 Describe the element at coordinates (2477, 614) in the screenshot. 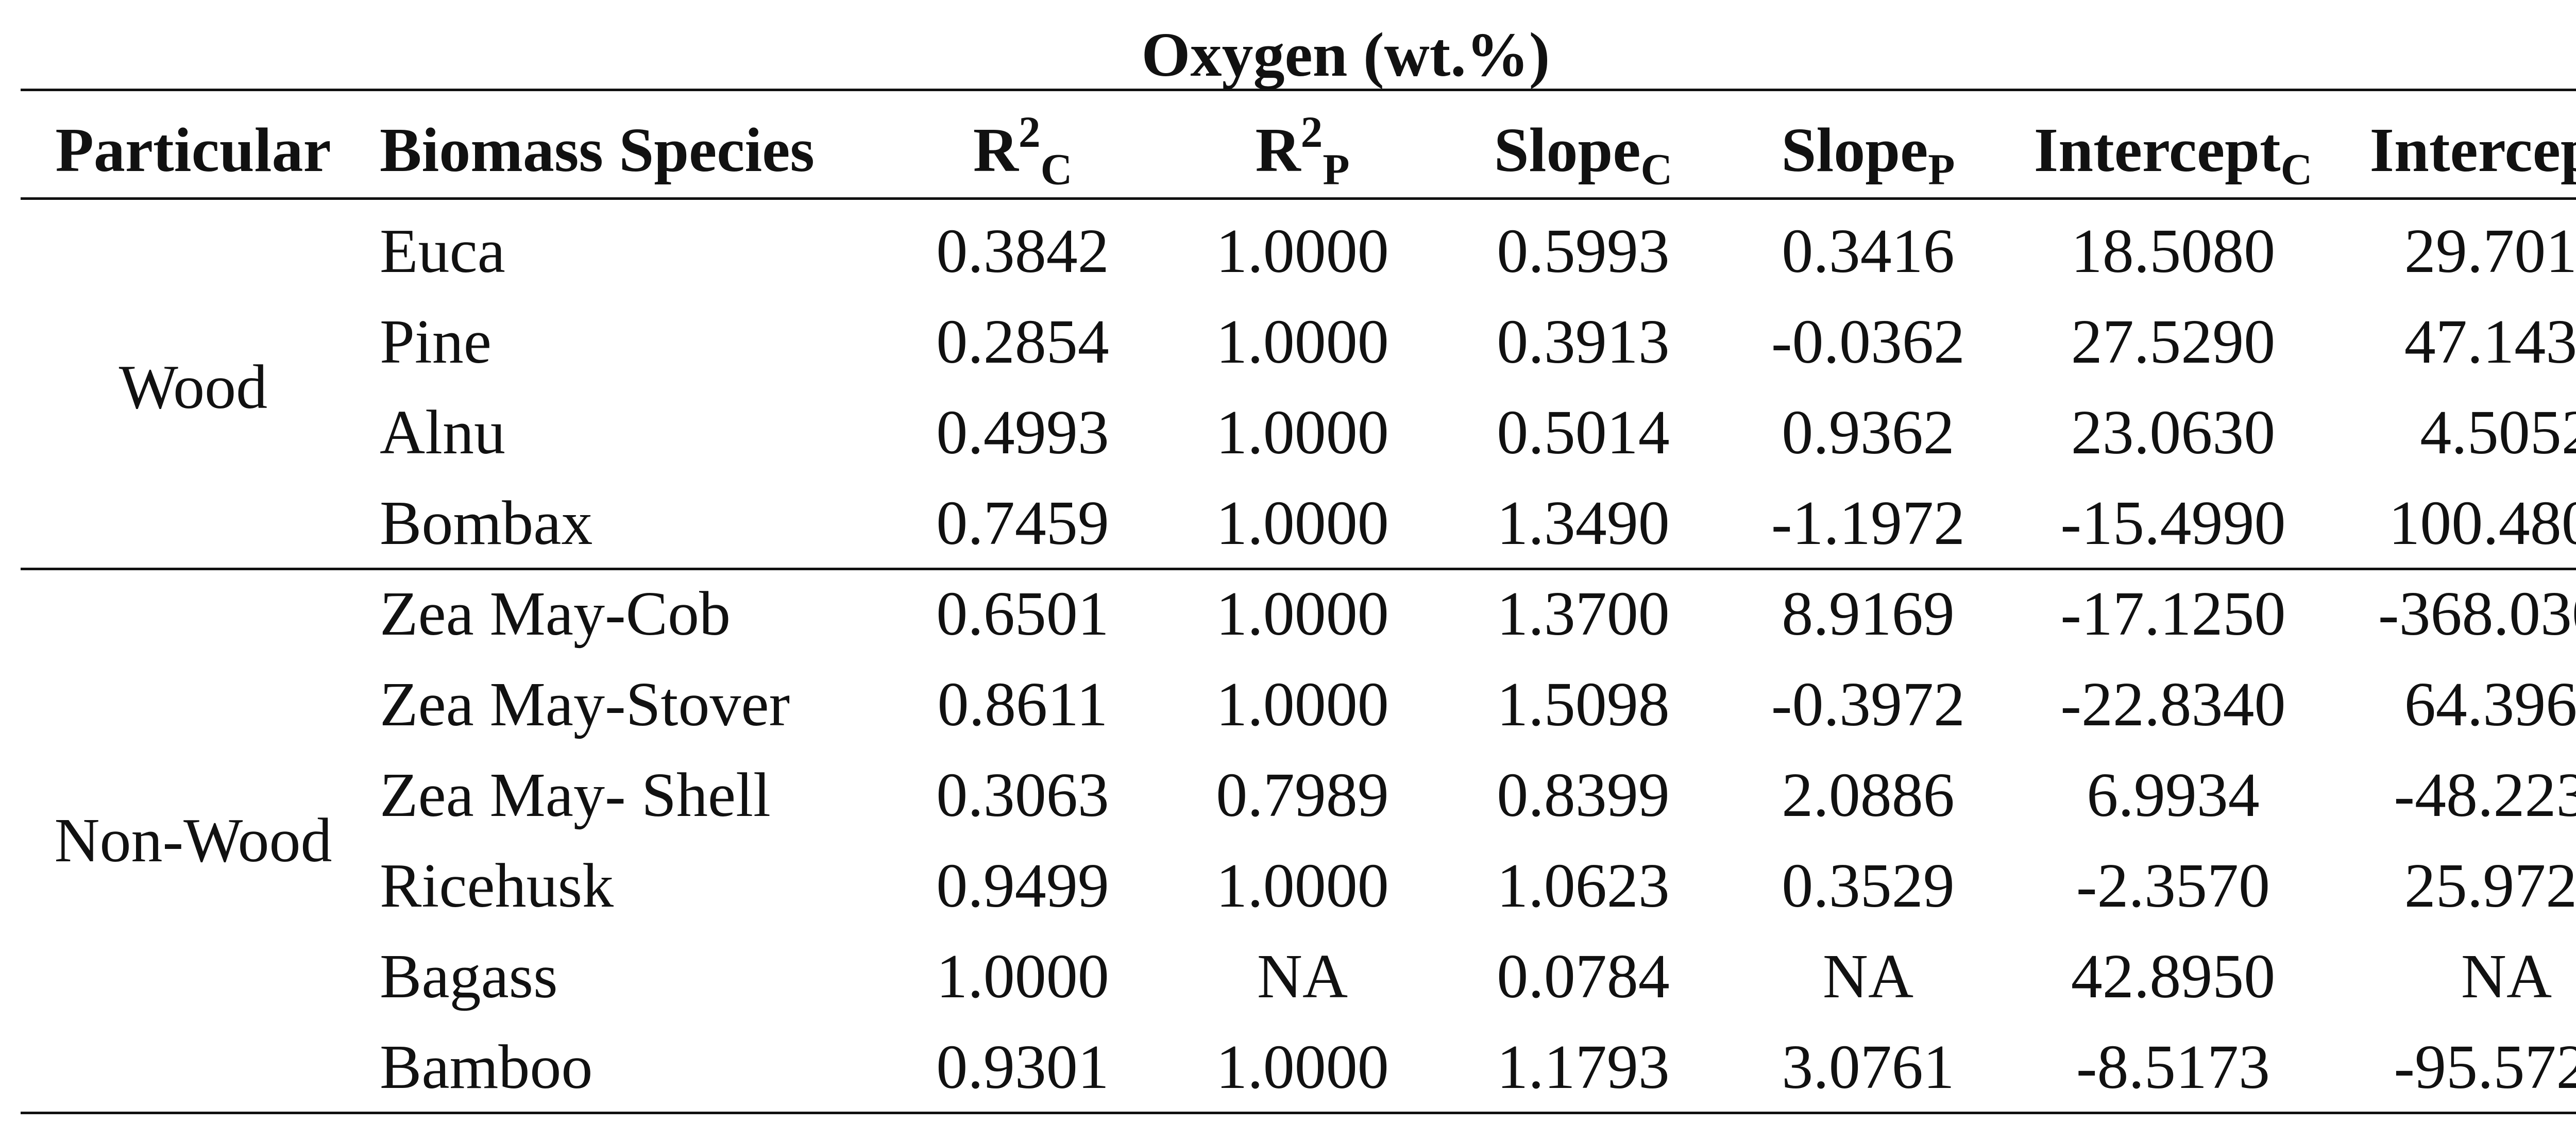

I see `cell-value: -368.0300` at that location.